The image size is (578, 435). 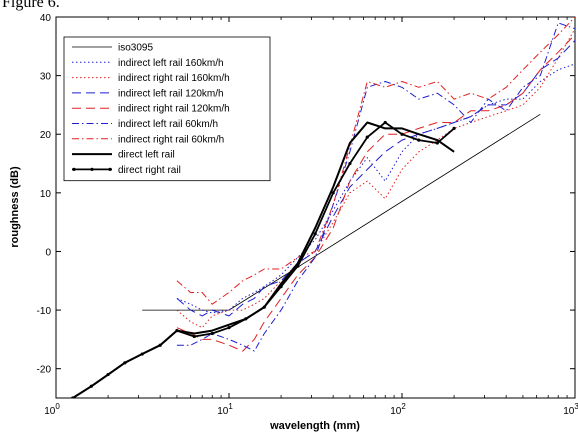 What do you see at coordinates (46, 77) in the screenshot?
I see `y-tick-label: 30` at bounding box center [46, 77].